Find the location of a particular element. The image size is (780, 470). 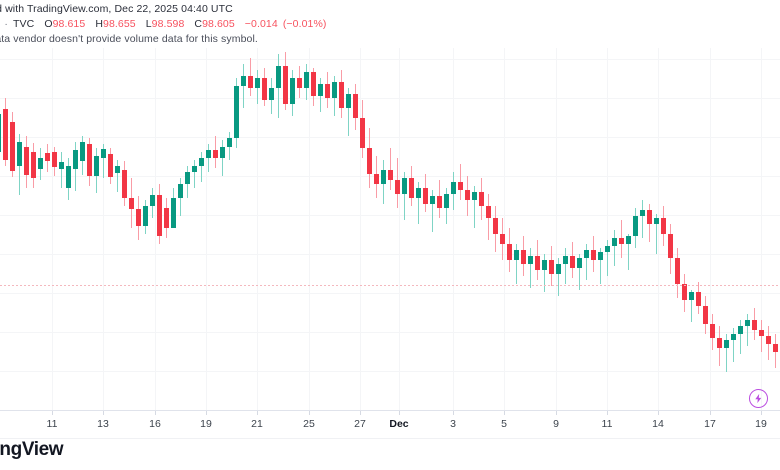

footer-divider is located at coordinates (390, 438).